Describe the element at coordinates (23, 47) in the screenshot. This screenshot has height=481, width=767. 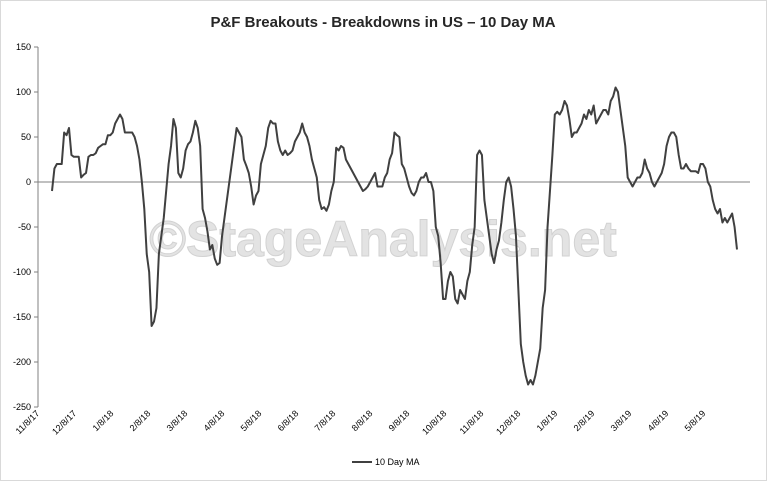
I see `y-tick-label: 150` at that location.